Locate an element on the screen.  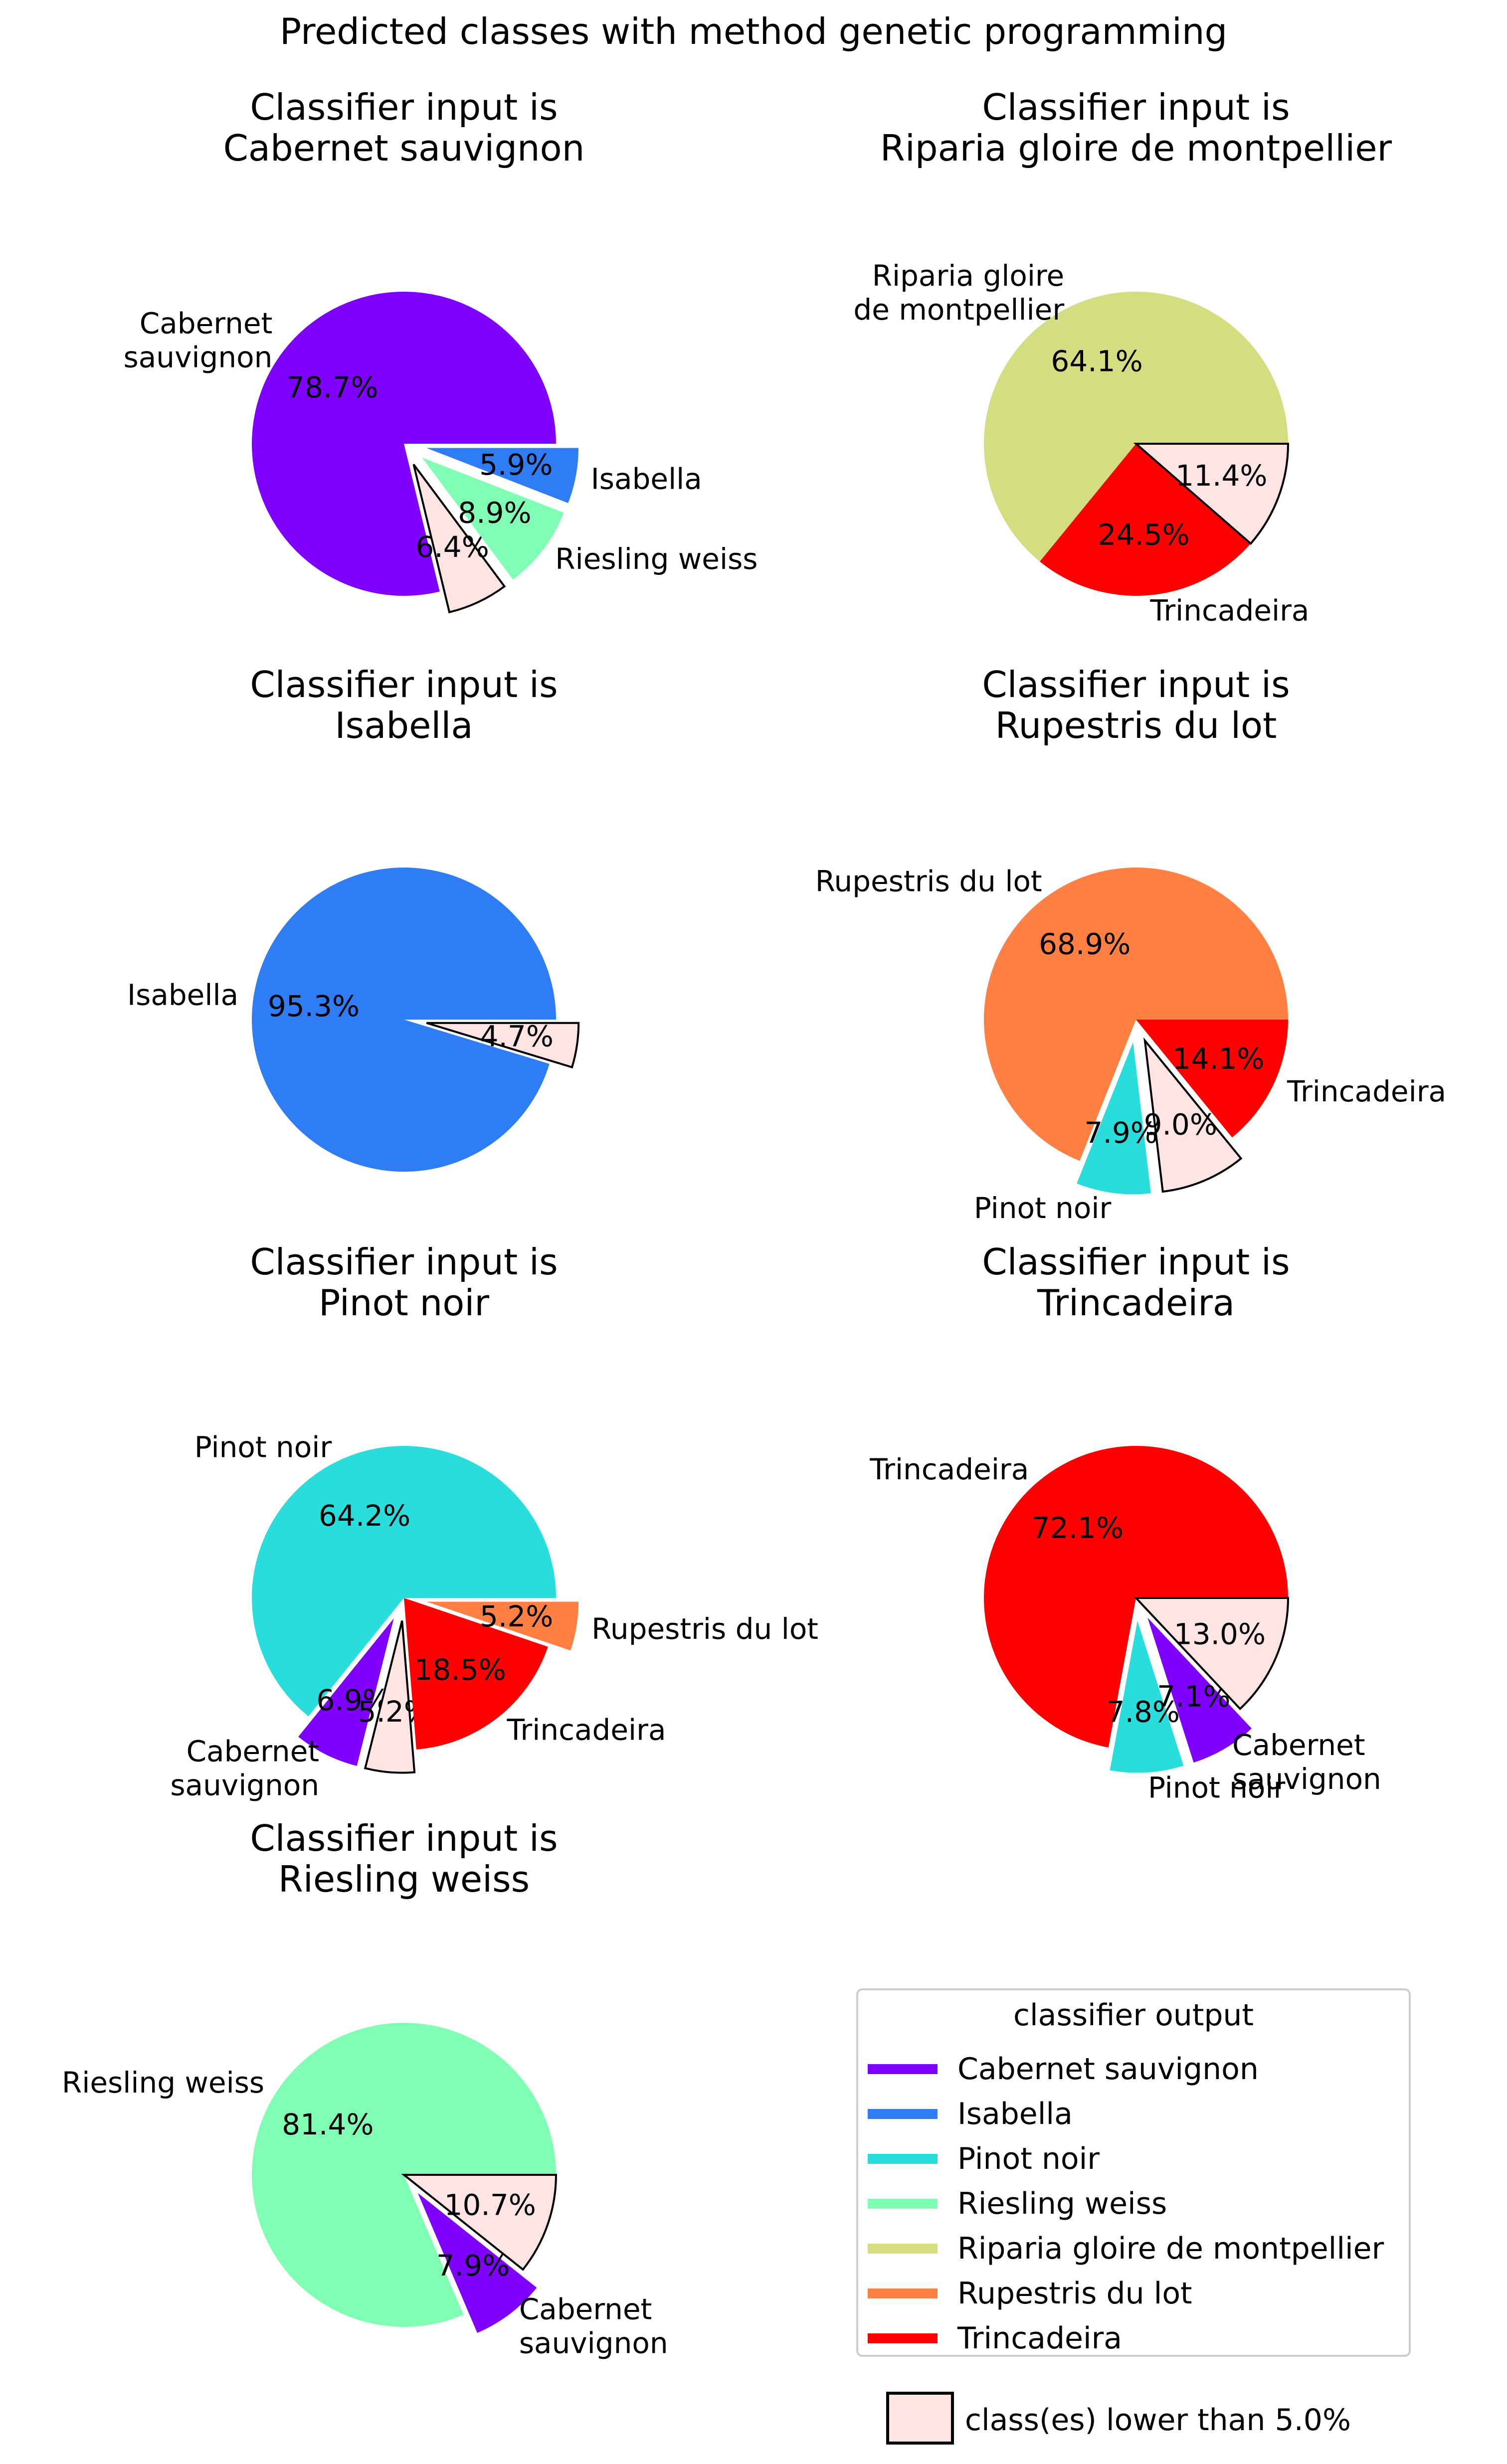
slice-category-label: Rupestris du lot is located at coordinates (704, 1629).